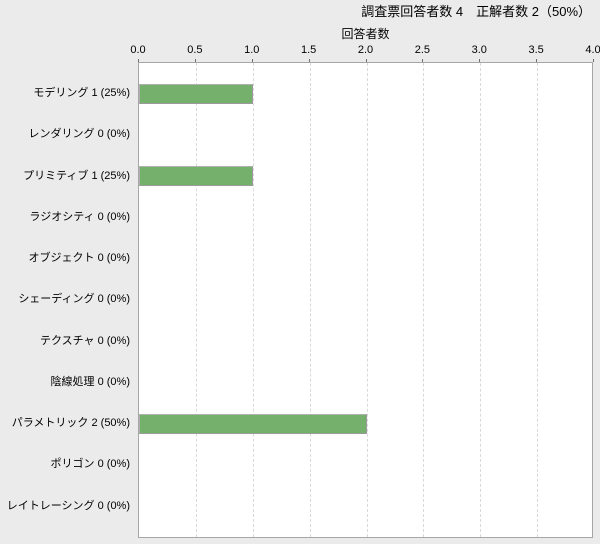  Describe the element at coordinates (79, 258) in the screenshot. I see `category-label: オブジェクト 0 (0%)` at that location.